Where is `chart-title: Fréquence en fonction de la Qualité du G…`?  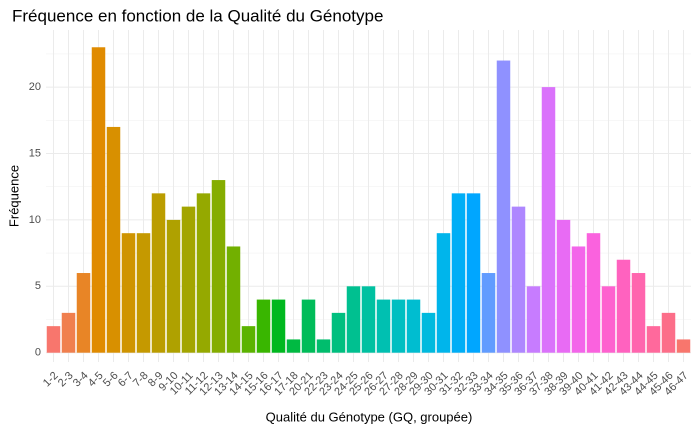 chart-title: Fréquence en fonction de la Qualité du G… is located at coordinates (197, 15).